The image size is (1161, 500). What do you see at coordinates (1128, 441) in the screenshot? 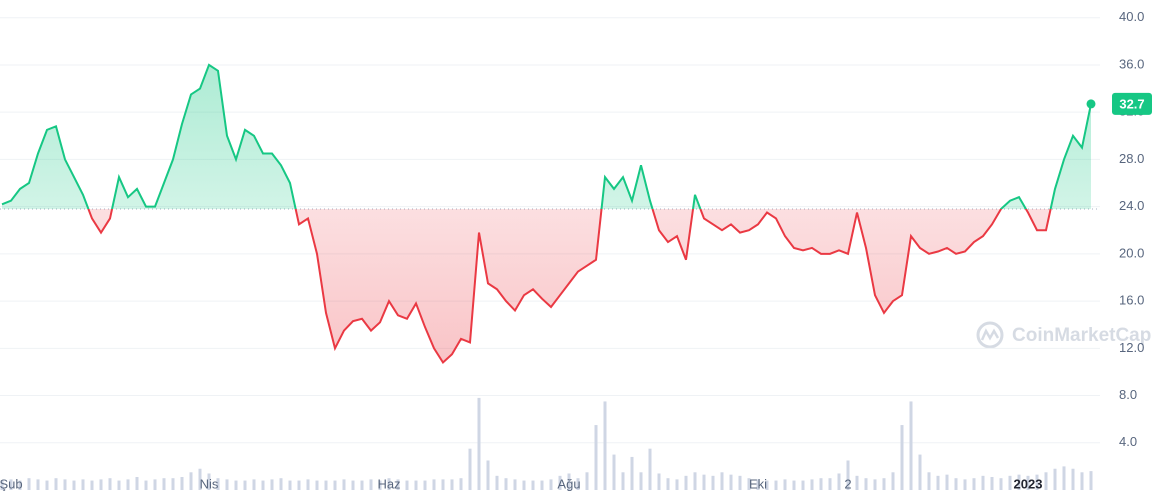
I see `y-tick-label: 4.0` at bounding box center [1128, 441].